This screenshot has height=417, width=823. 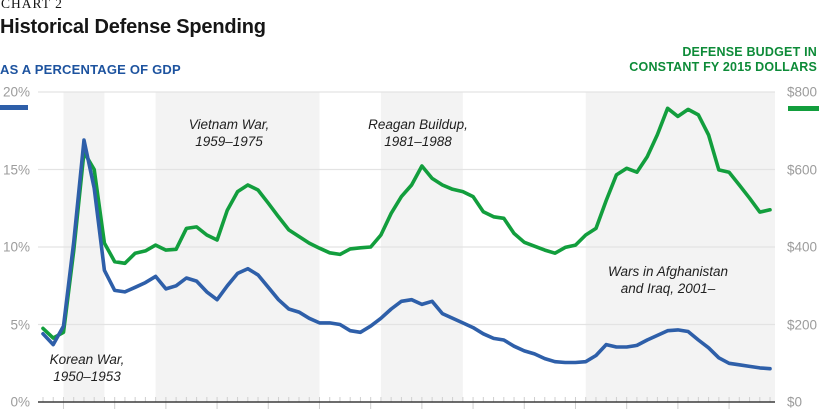 What do you see at coordinates (229, 141) in the screenshot?
I see `annotation-vietnam-war-line2: 1959–1975` at bounding box center [229, 141].